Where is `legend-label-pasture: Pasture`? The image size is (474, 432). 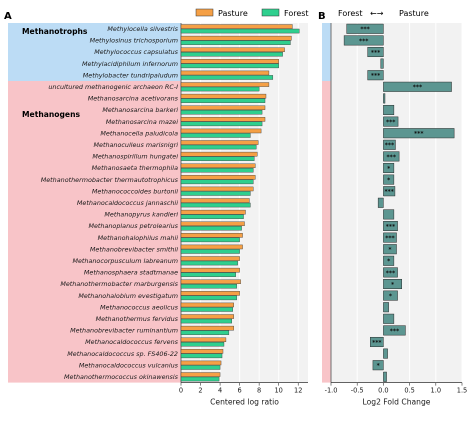
legend-label-pasture: Pasture is located at coordinates (233, 13).